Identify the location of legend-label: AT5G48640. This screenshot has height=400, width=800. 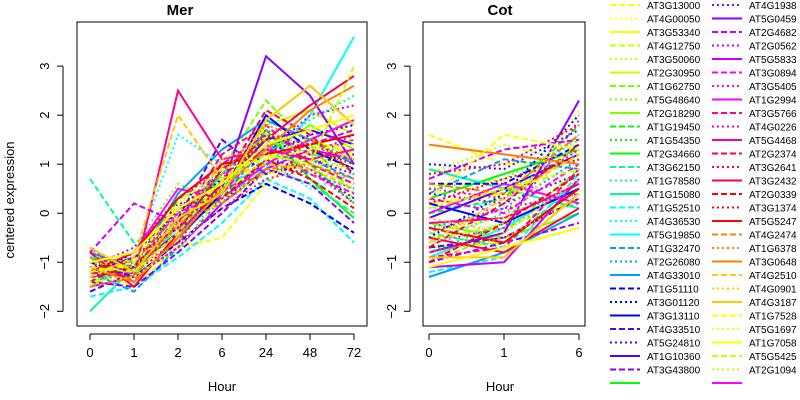
(674, 101).